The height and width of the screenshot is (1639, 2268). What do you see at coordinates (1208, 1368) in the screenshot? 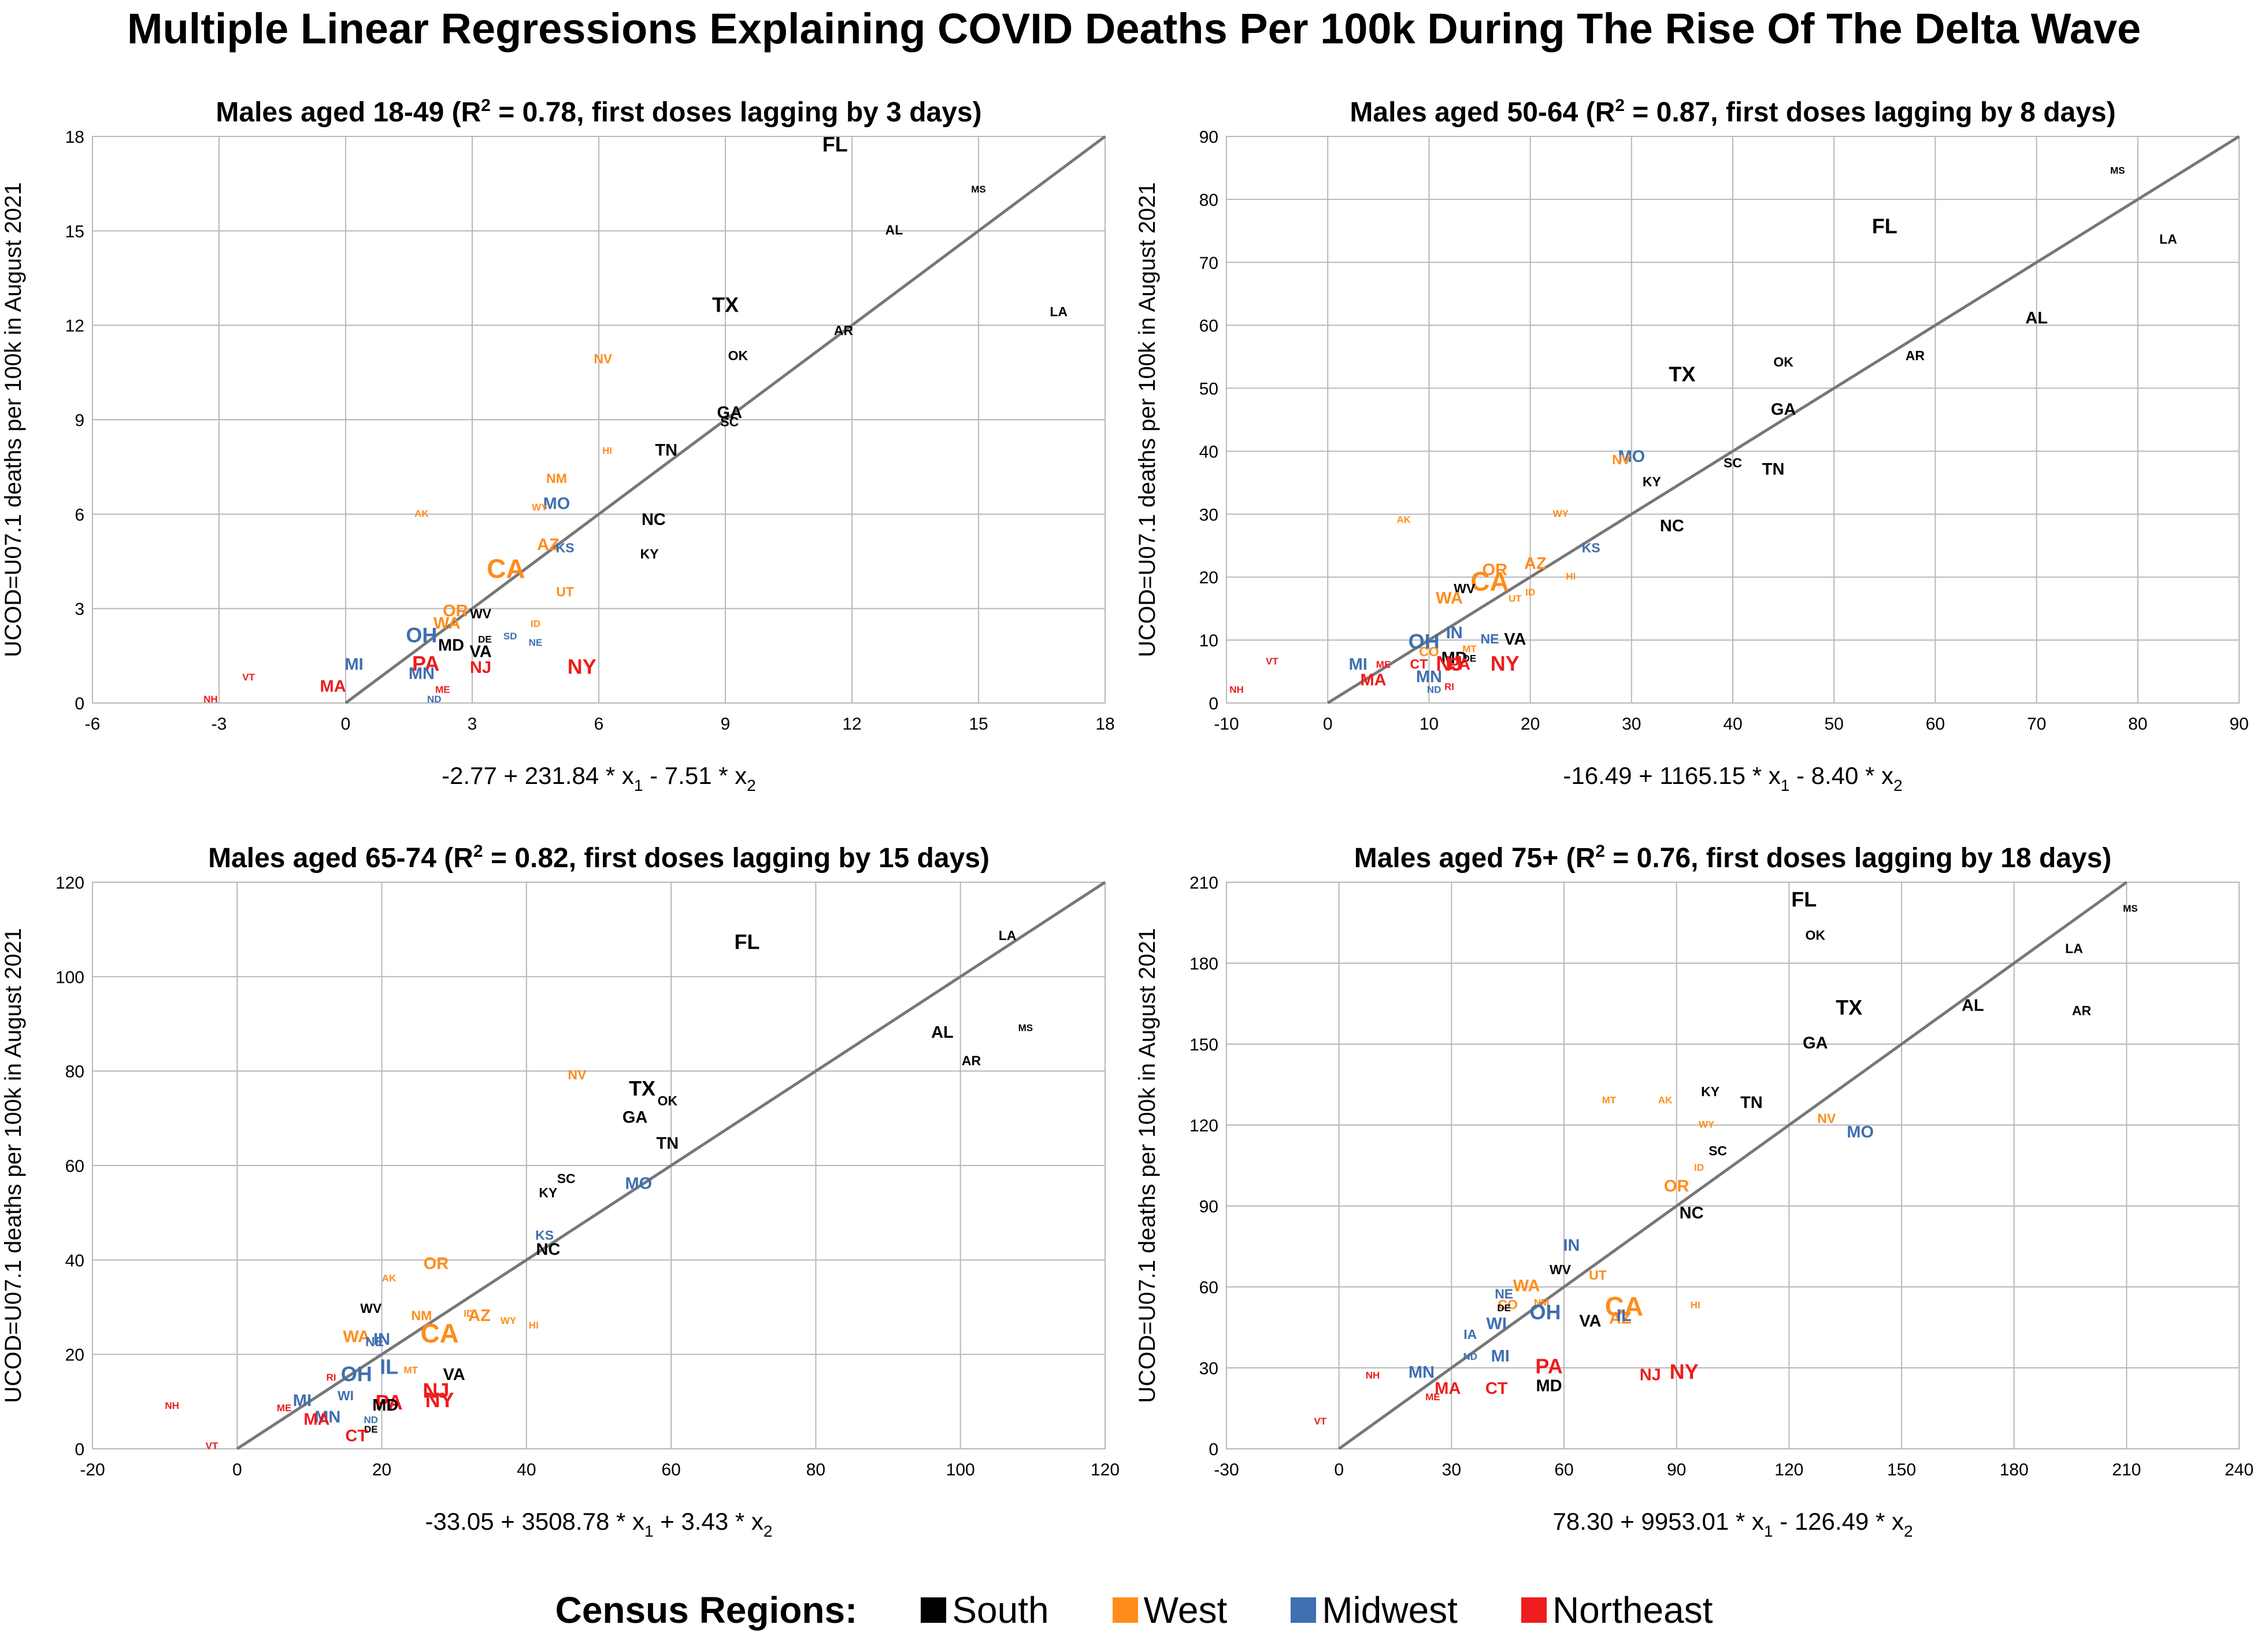
I see `y-tick-label: 30` at bounding box center [1208, 1368].